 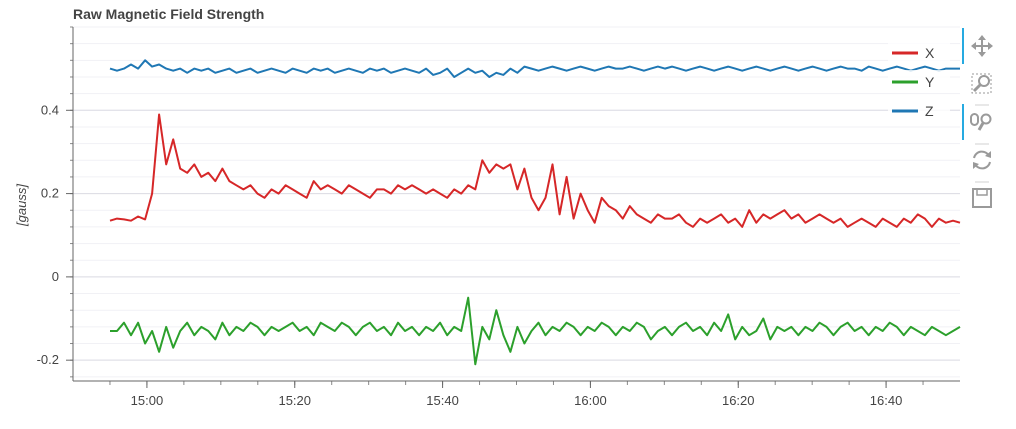 I want to click on pan-icon, so click(x=982, y=46).